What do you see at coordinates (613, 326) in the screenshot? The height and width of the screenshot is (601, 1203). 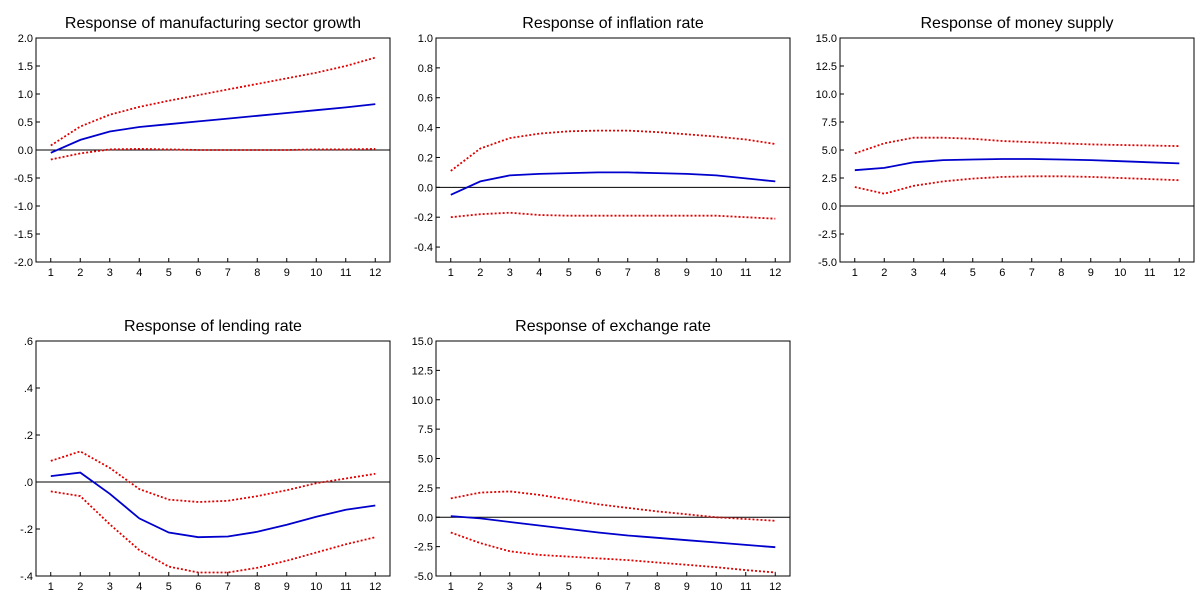 I see `panel-title: Response of exchange rate` at bounding box center [613, 326].